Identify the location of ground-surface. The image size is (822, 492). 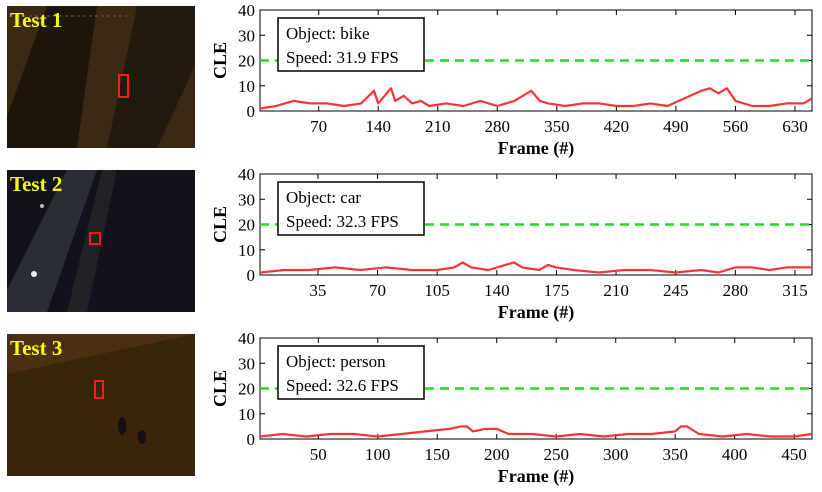
(101, 405).